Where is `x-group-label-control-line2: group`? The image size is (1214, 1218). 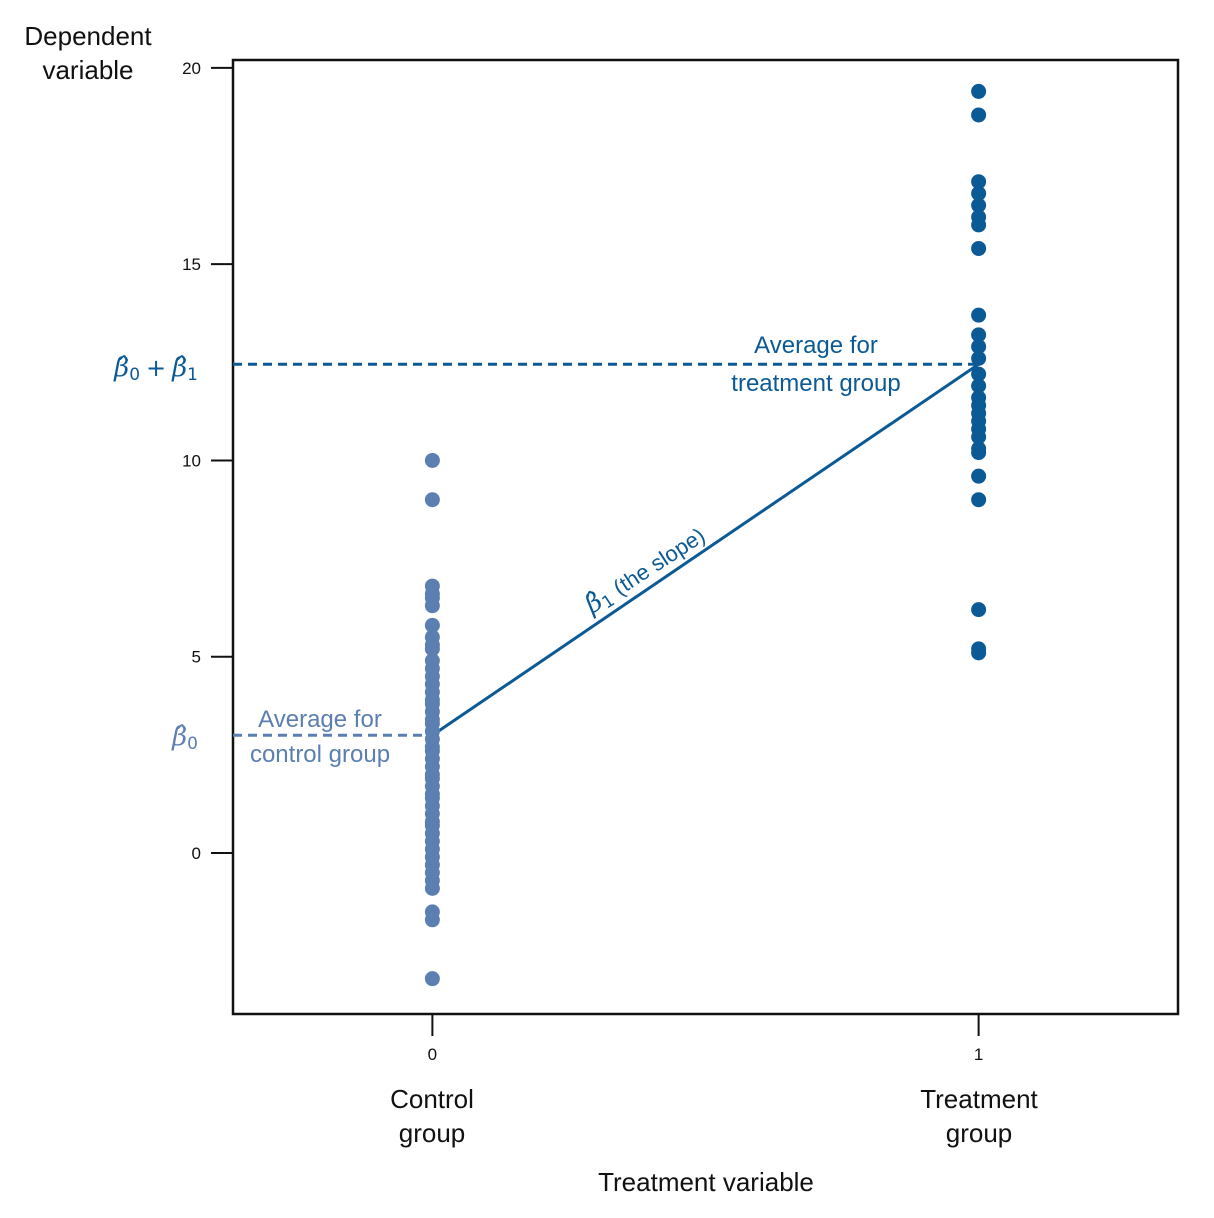 x-group-label-control-line2: group is located at coordinates (432, 1133).